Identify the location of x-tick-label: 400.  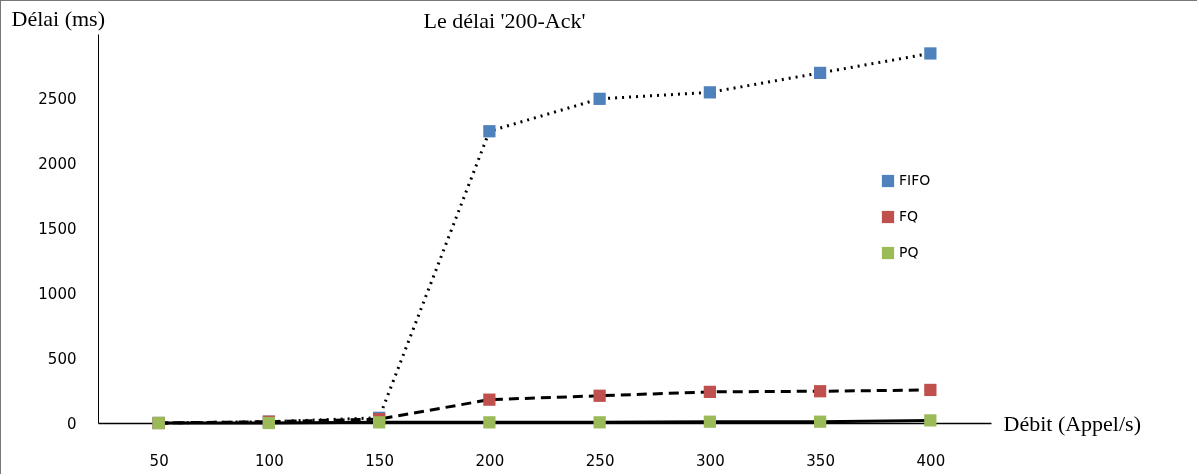
(931, 460).